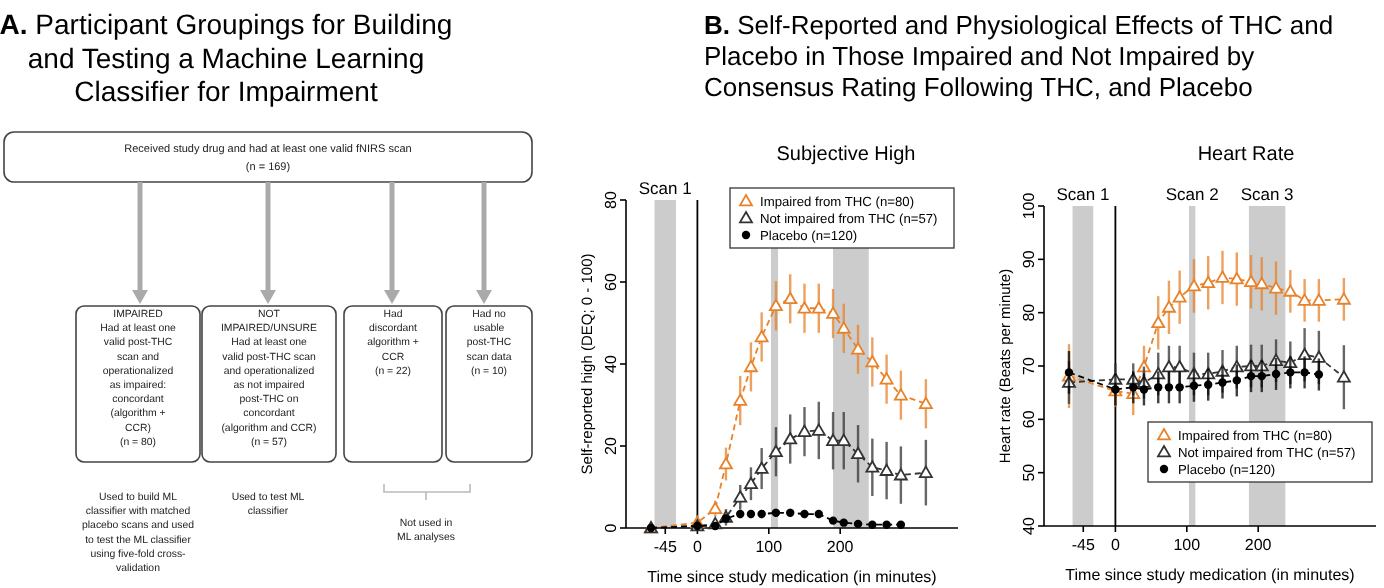 The height and width of the screenshot is (588, 1384). Describe the element at coordinates (1267, 194) in the screenshot. I see `band-label: Scan 3` at that location.